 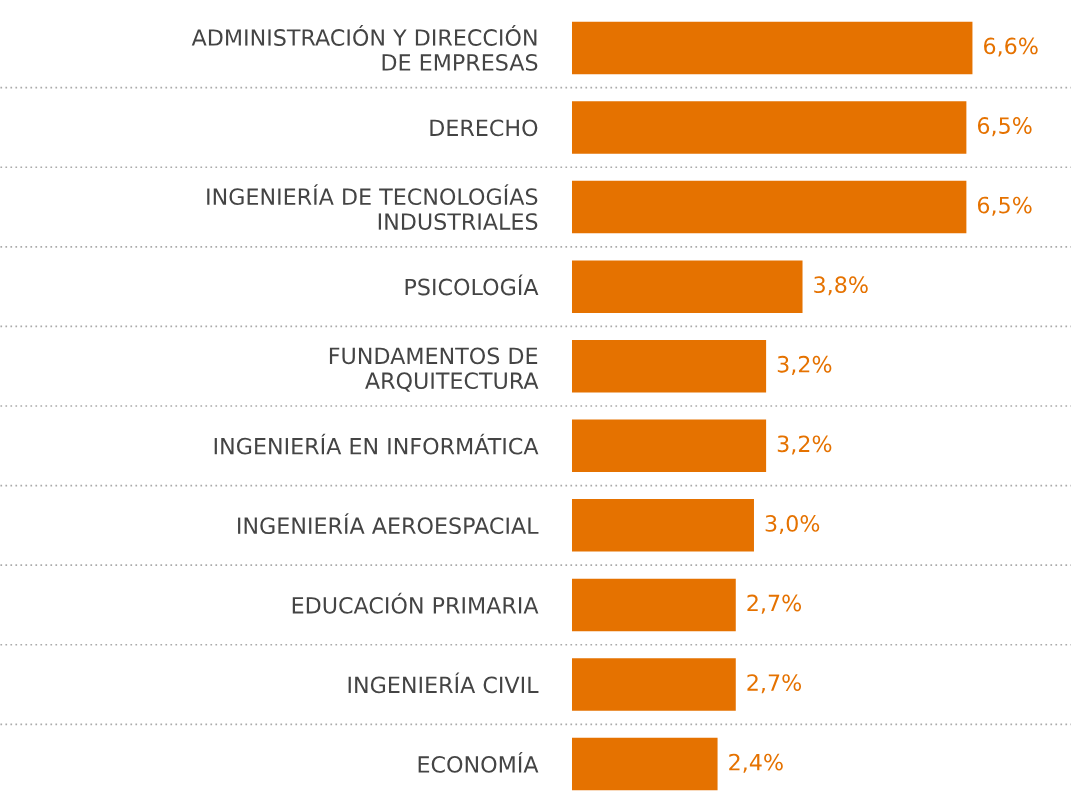 I want to click on y-tick-label: ECONOMÍA, so click(x=478, y=762).